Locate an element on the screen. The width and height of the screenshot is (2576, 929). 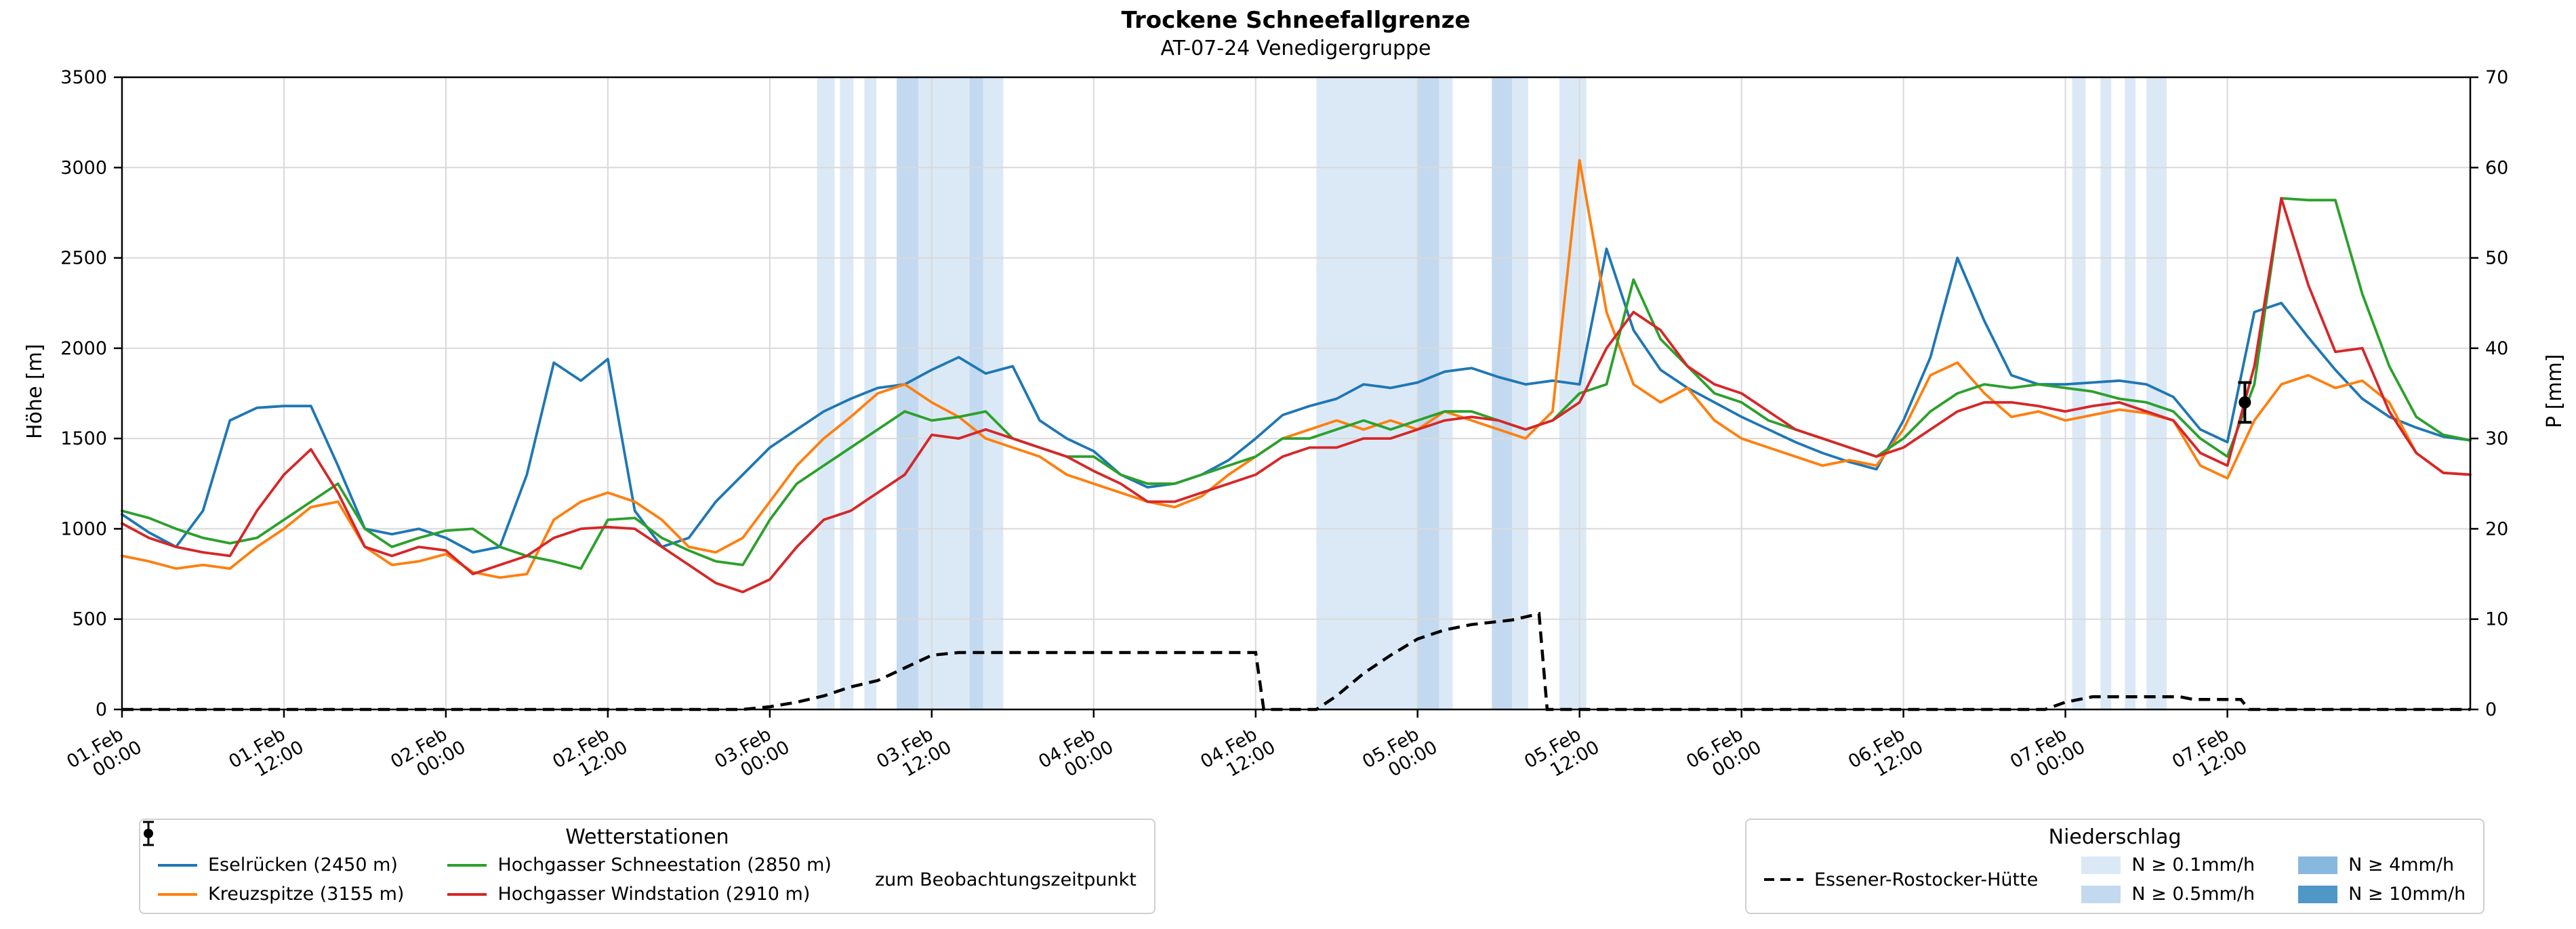
observation-marker is located at coordinates (2245, 402).